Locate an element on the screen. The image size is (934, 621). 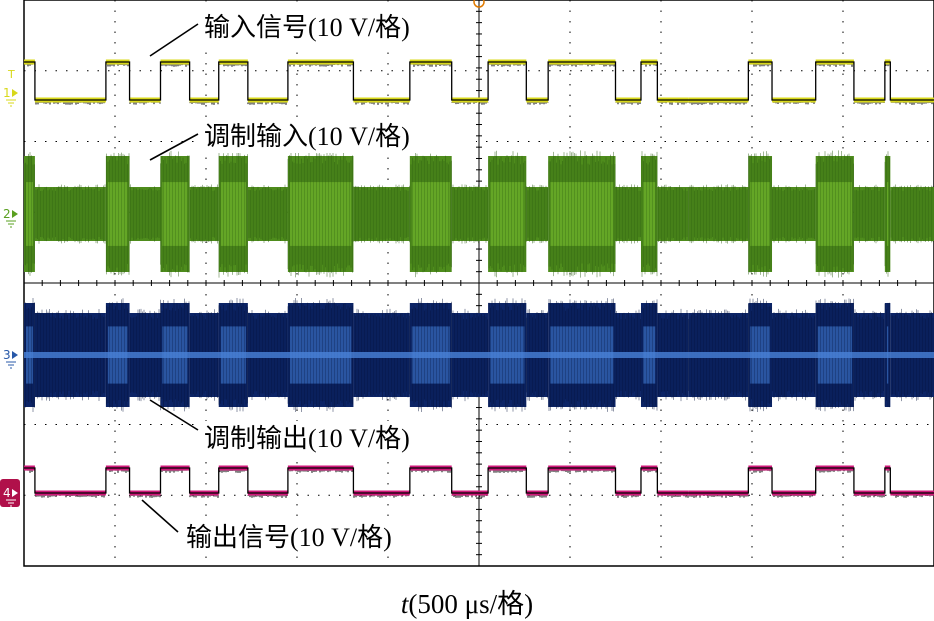
carrier-band is located at coordinates (479, 355).